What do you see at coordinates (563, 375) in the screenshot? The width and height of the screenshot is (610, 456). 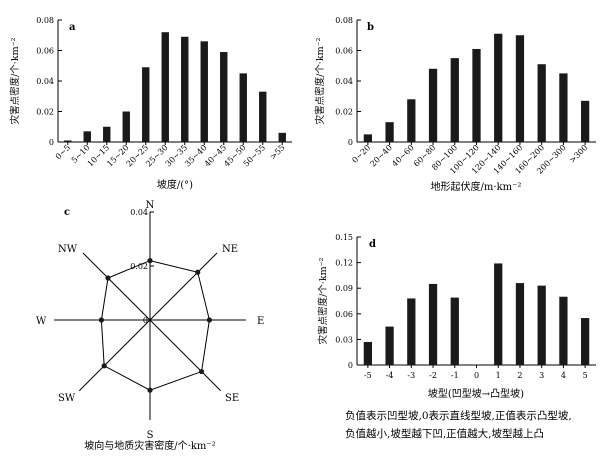 I see `x-tick-label: 4` at bounding box center [563, 375].